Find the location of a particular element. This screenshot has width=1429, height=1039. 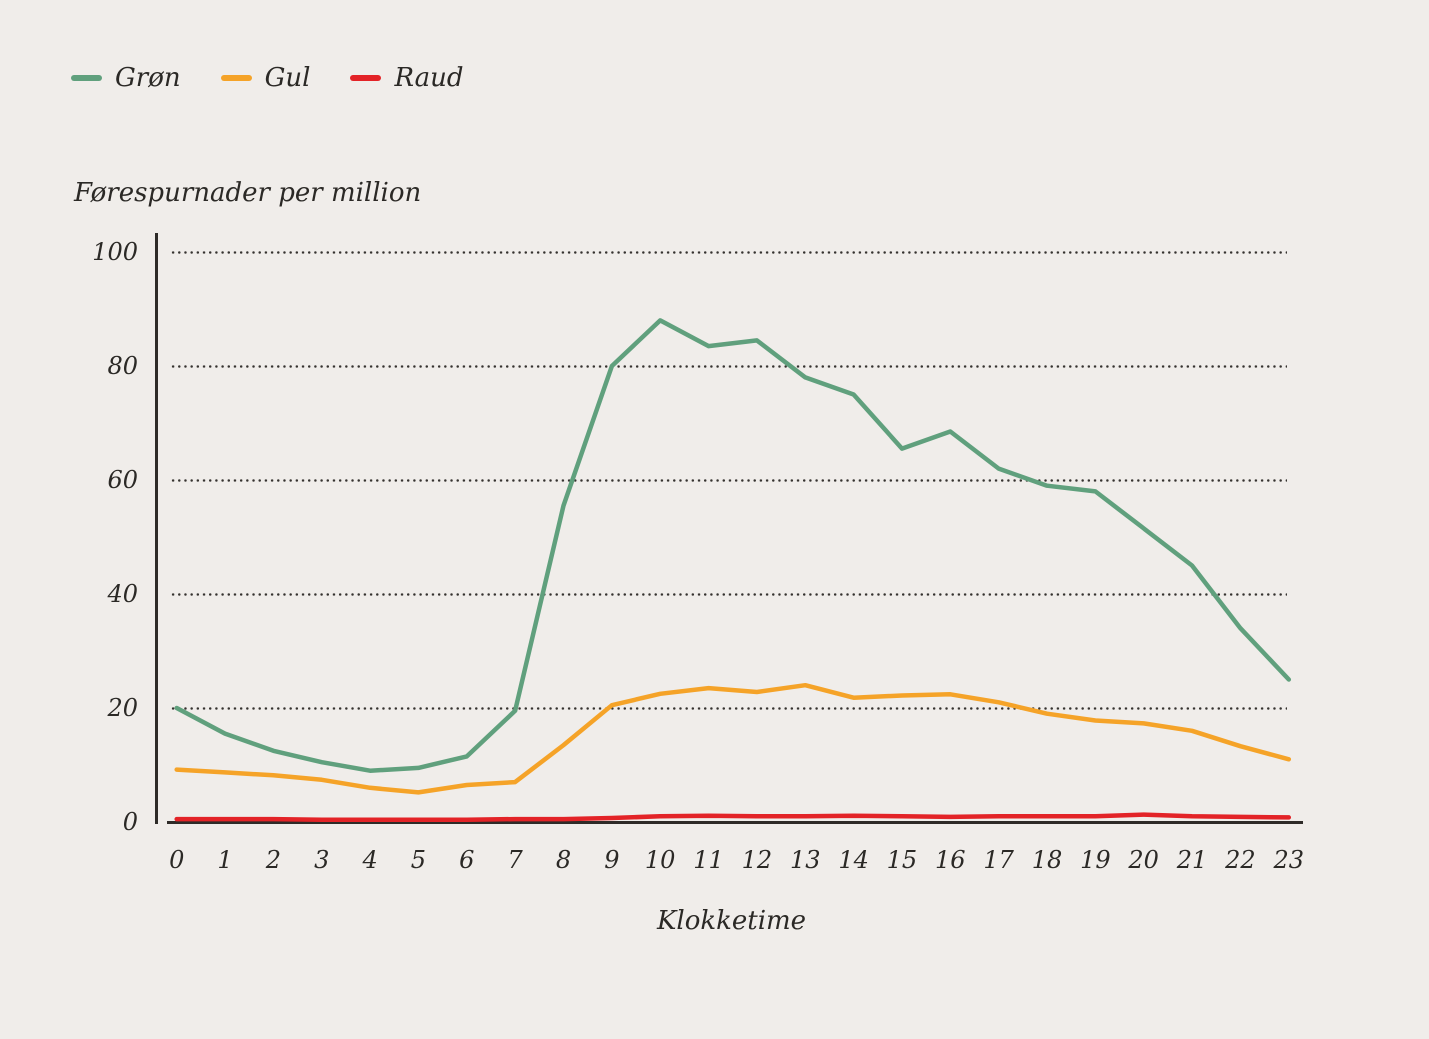

legend-item-2: Raud is located at coordinates (407, 78).